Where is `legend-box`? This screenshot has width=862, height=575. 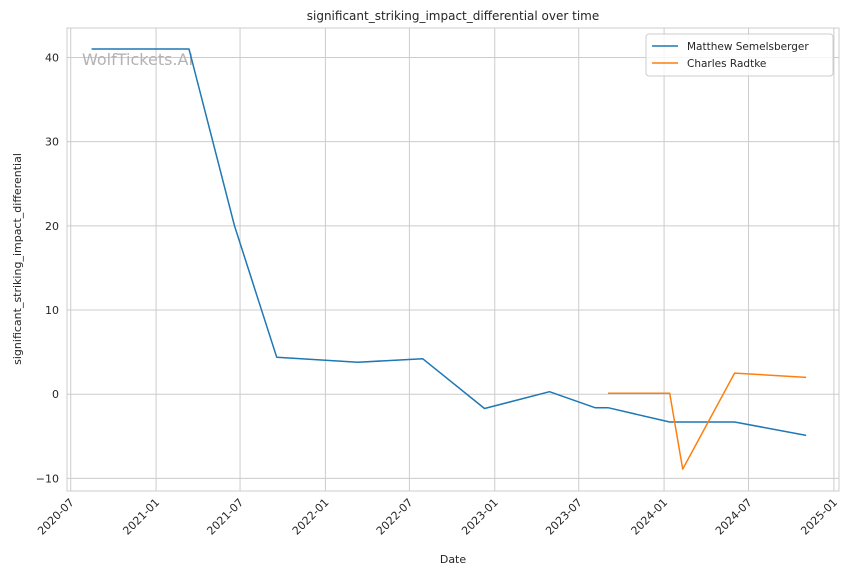 legend-box is located at coordinates (739, 55).